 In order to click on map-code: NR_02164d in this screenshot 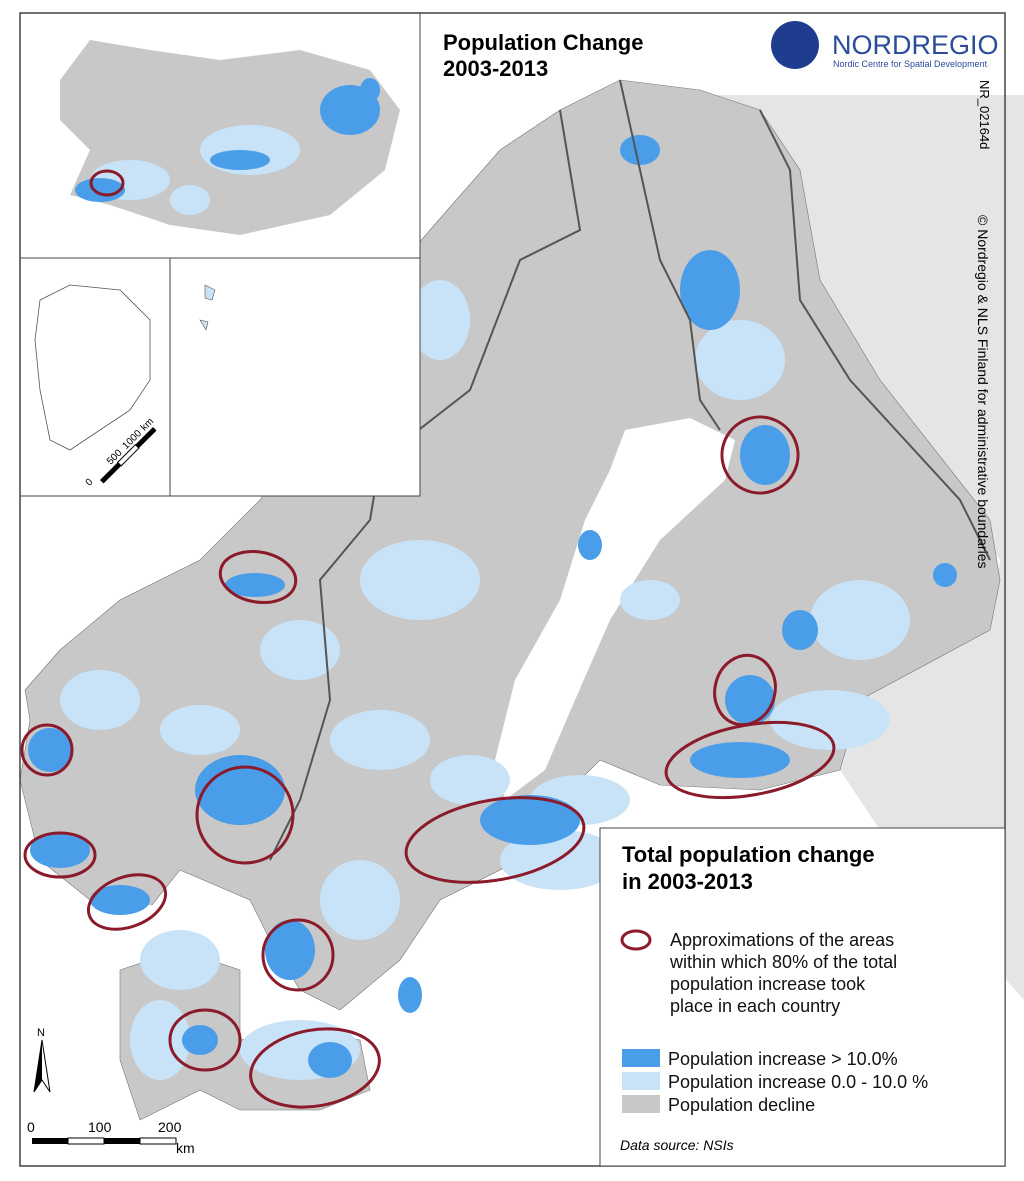, I will do `click(984, 114)`.